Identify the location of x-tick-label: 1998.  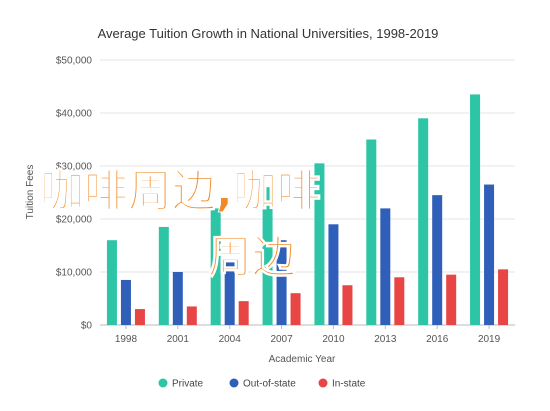
(126, 339).